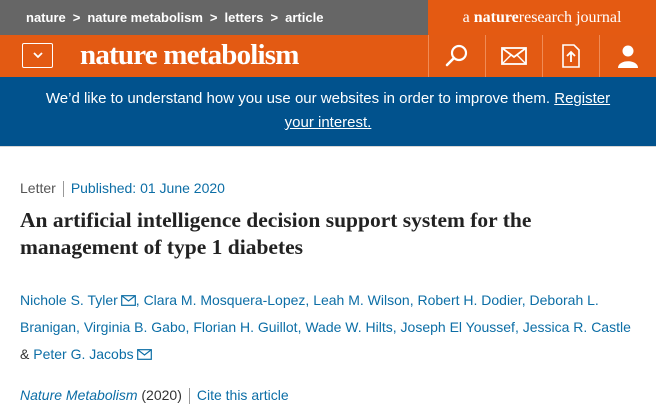 This screenshot has height=410, width=656. Describe the element at coordinates (582, 98) in the screenshot. I see `register-interest-link: Register` at that location.